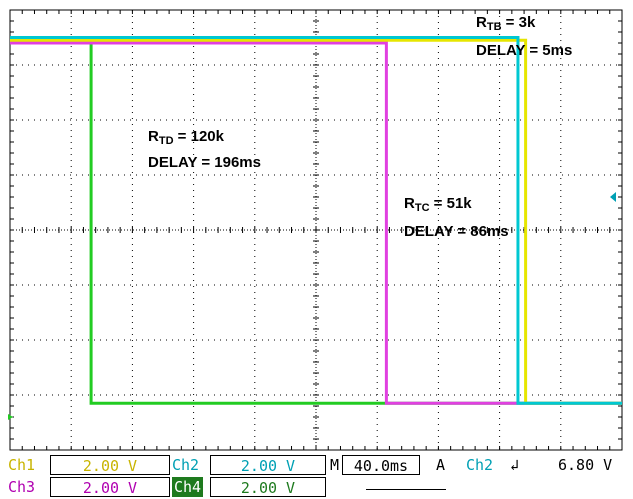 Image resolution: width=633 pixels, height=499 pixels. Describe the element at coordinates (268, 487) in the screenshot. I see `ch4-scale: 2.00 V` at that location.